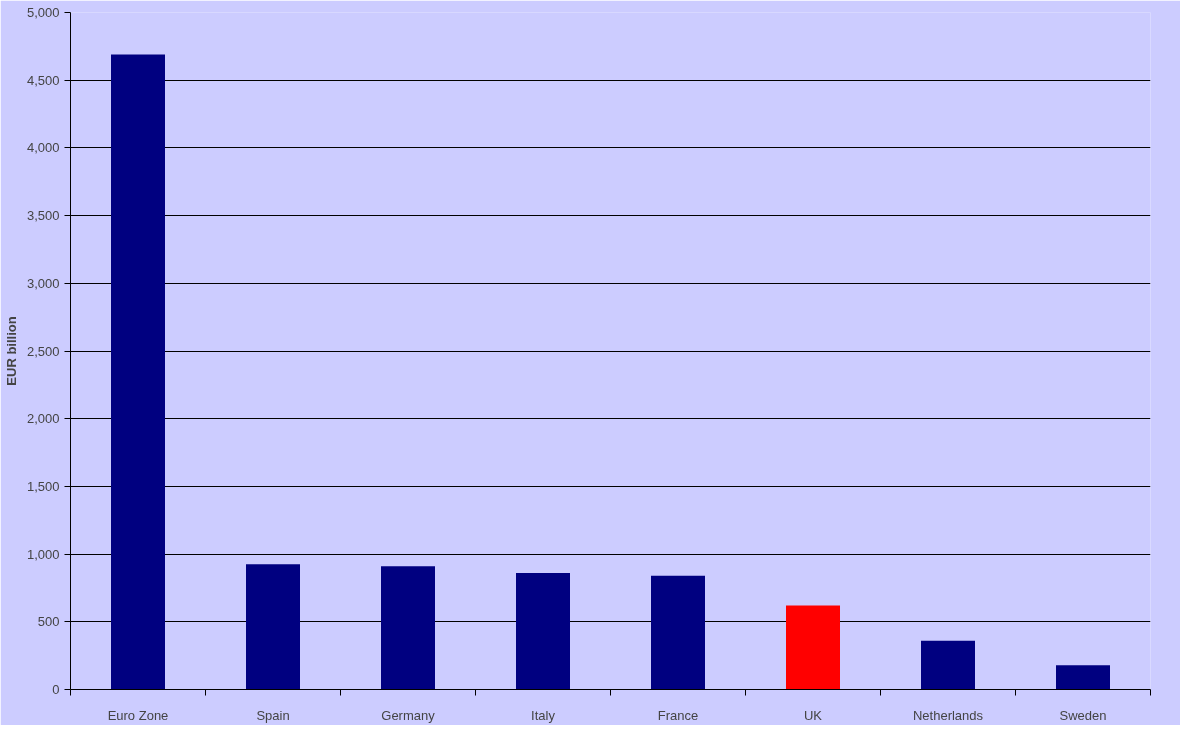 The image size is (1196, 738). What do you see at coordinates (43, 148) in the screenshot?
I see `y-tick-label: 4,000` at bounding box center [43, 148].